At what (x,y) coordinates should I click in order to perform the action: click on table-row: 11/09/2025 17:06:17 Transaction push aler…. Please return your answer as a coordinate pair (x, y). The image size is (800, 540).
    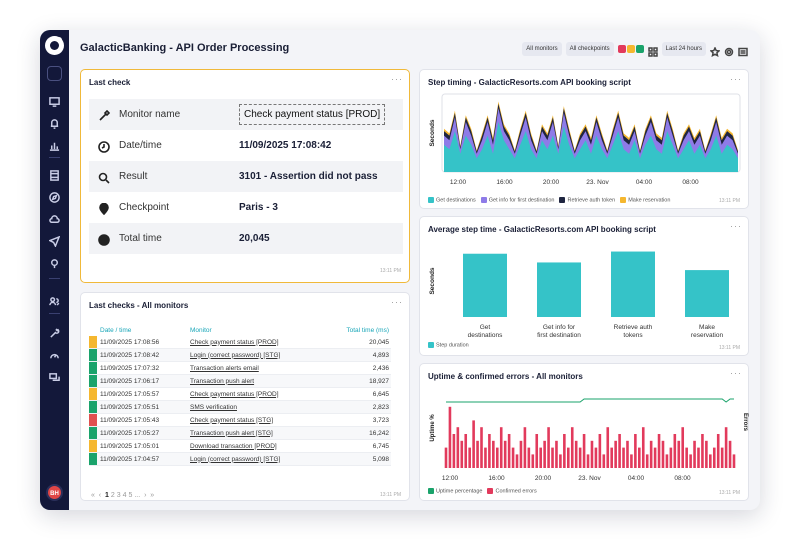
    Looking at the image, I should click on (240, 381).